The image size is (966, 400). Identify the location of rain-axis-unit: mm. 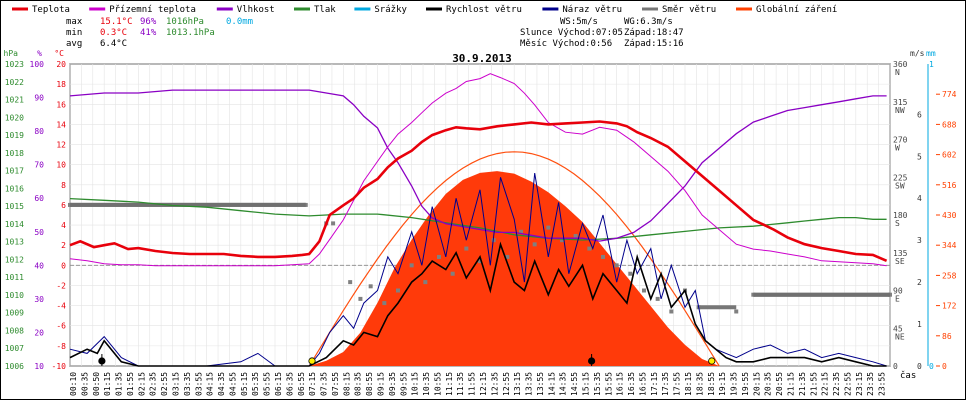
(931, 53).